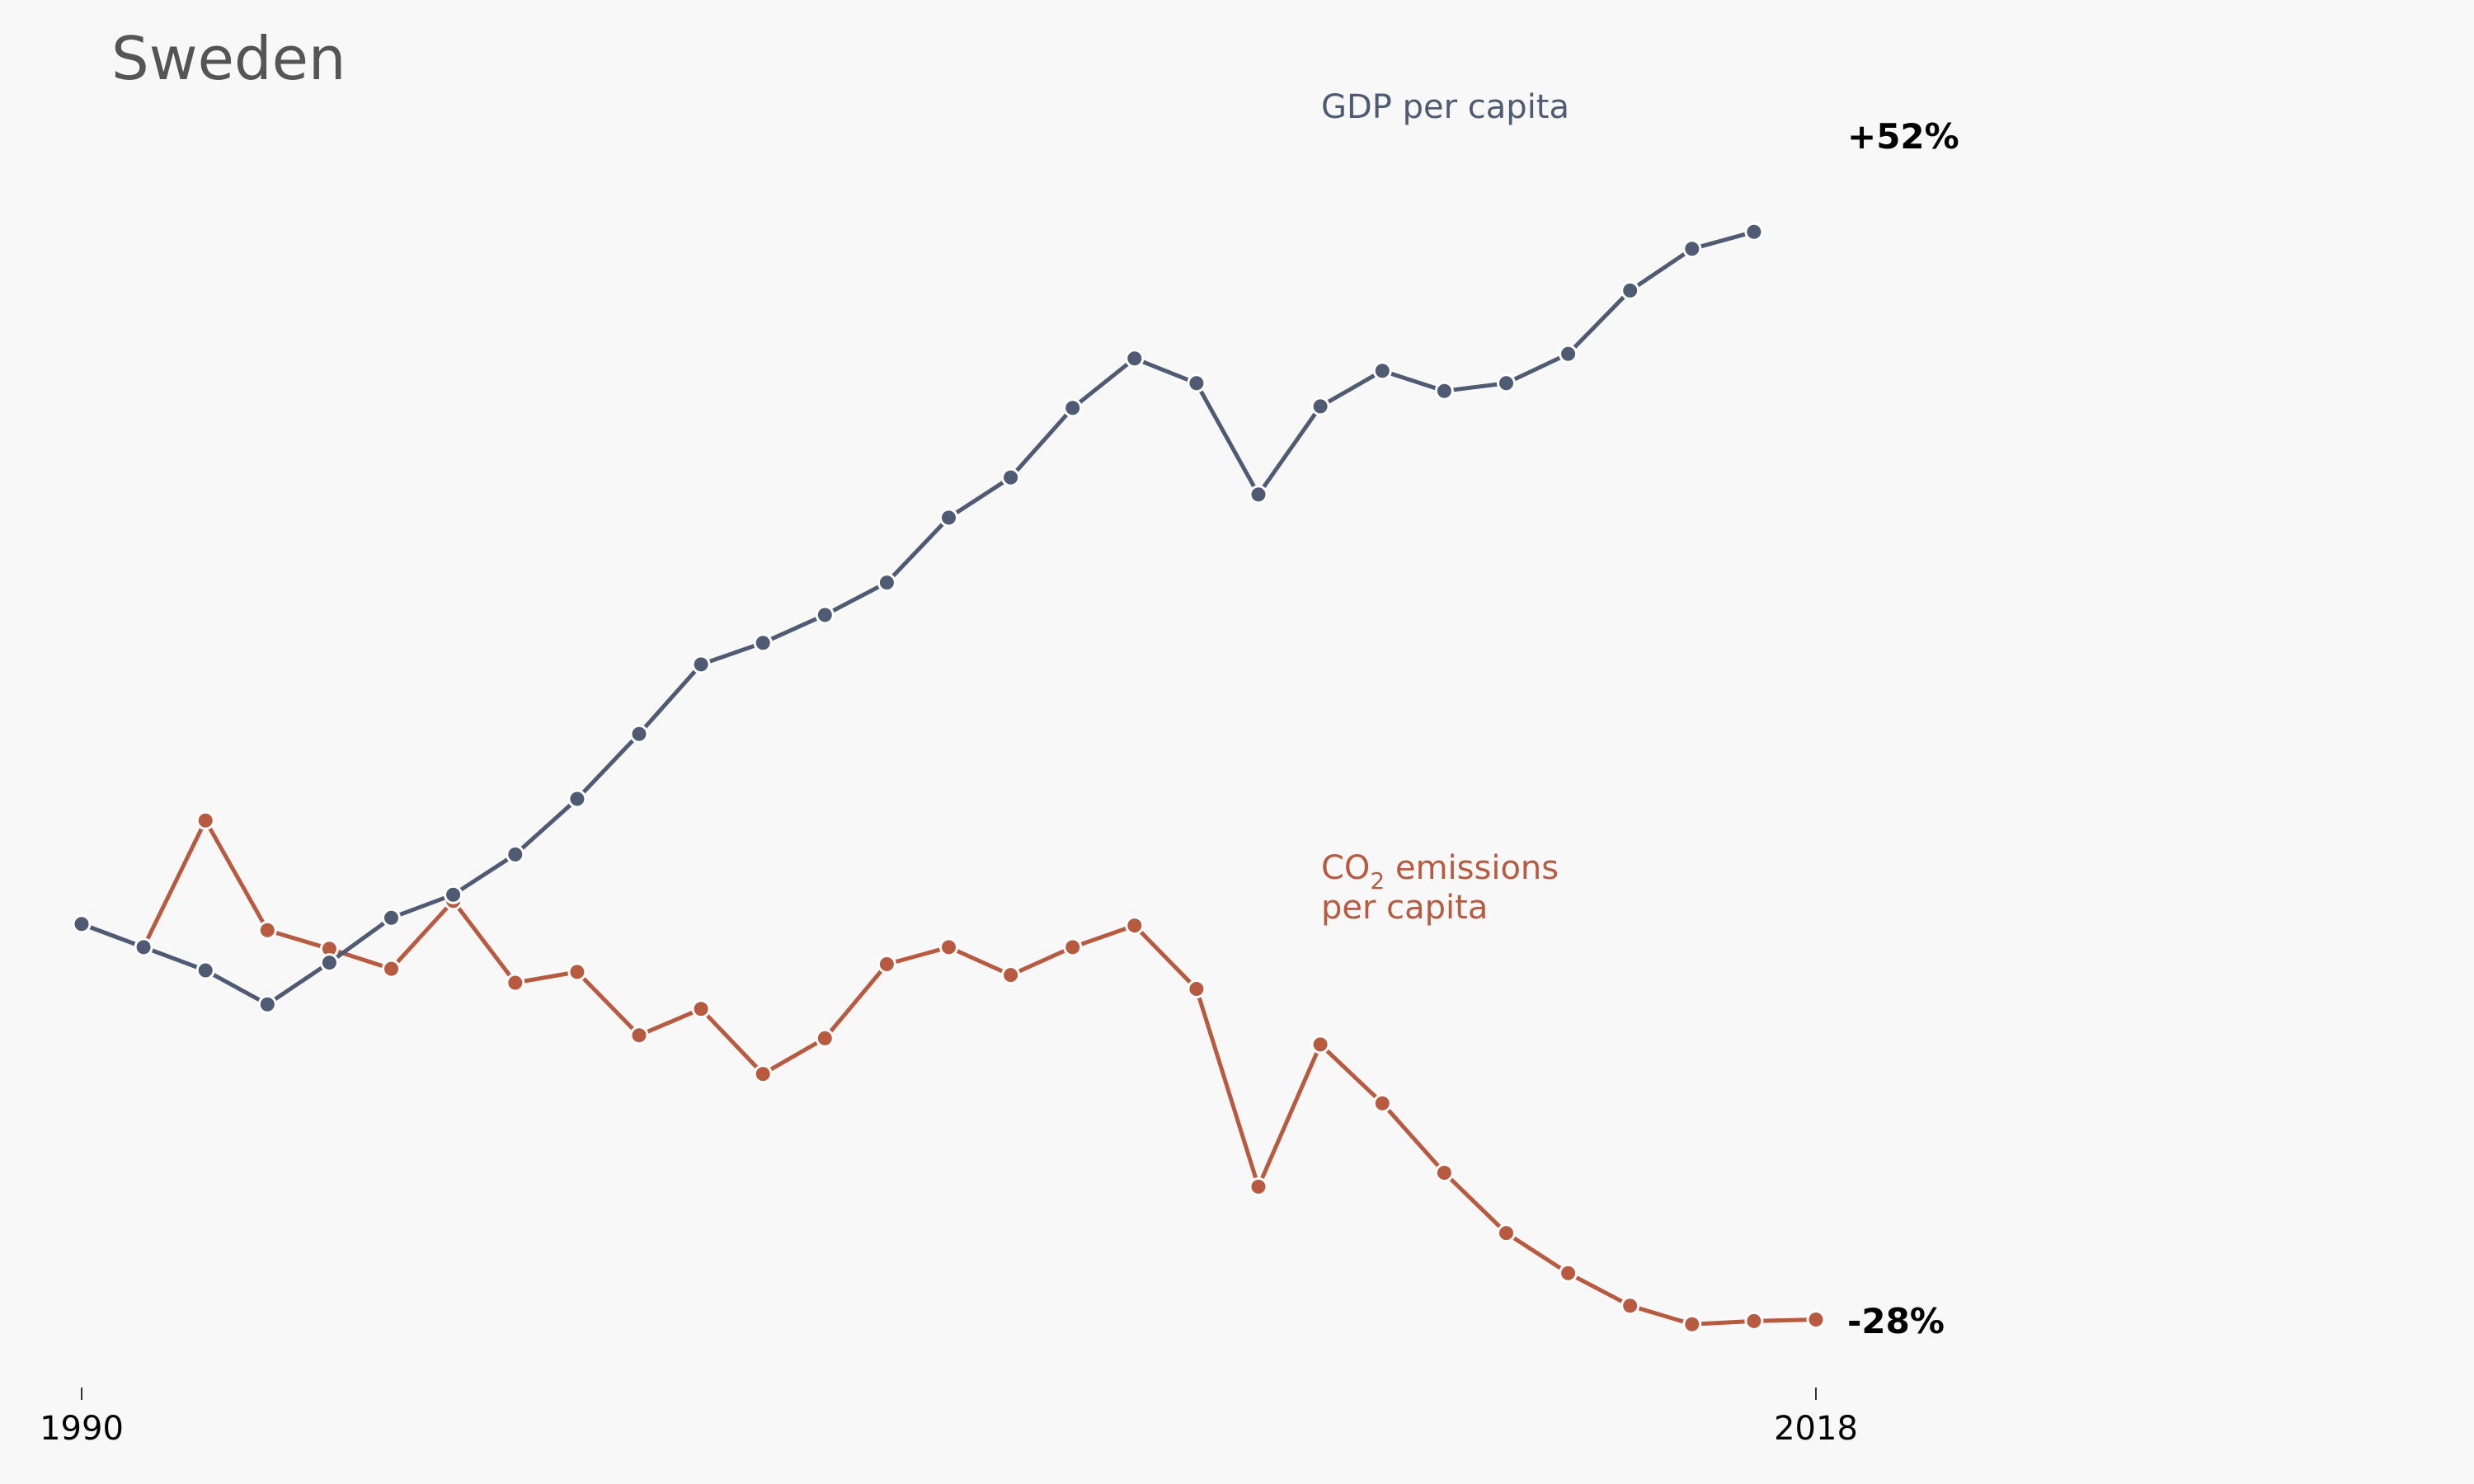  Describe the element at coordinates (1472, 868) in the screenshot. I see `co2-label-rest: emissions` at that location.